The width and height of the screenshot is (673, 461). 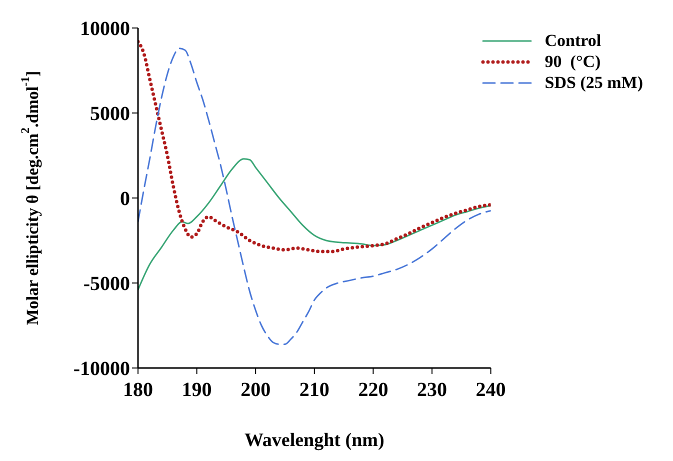 I want to click on y-tick-label: -10000, so click(x=101, y=369).